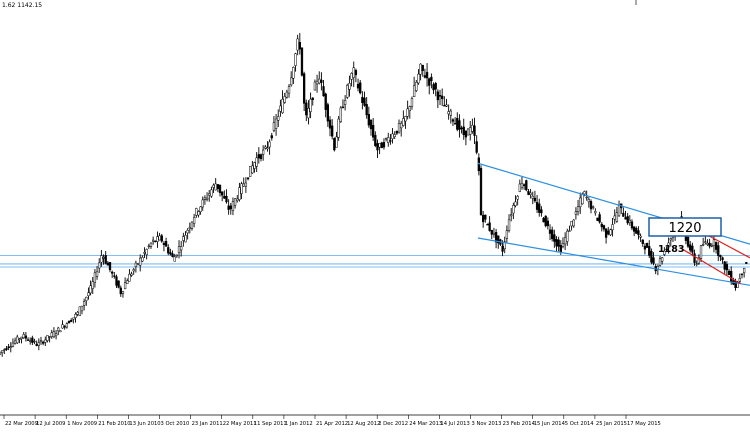 Image resolution: width=750 pixels, height=434 pixels. What do you see at coordinates (684, 228) in the screenshot?
I see `level-1220-label: 1220` at bounding box center [684, 228].